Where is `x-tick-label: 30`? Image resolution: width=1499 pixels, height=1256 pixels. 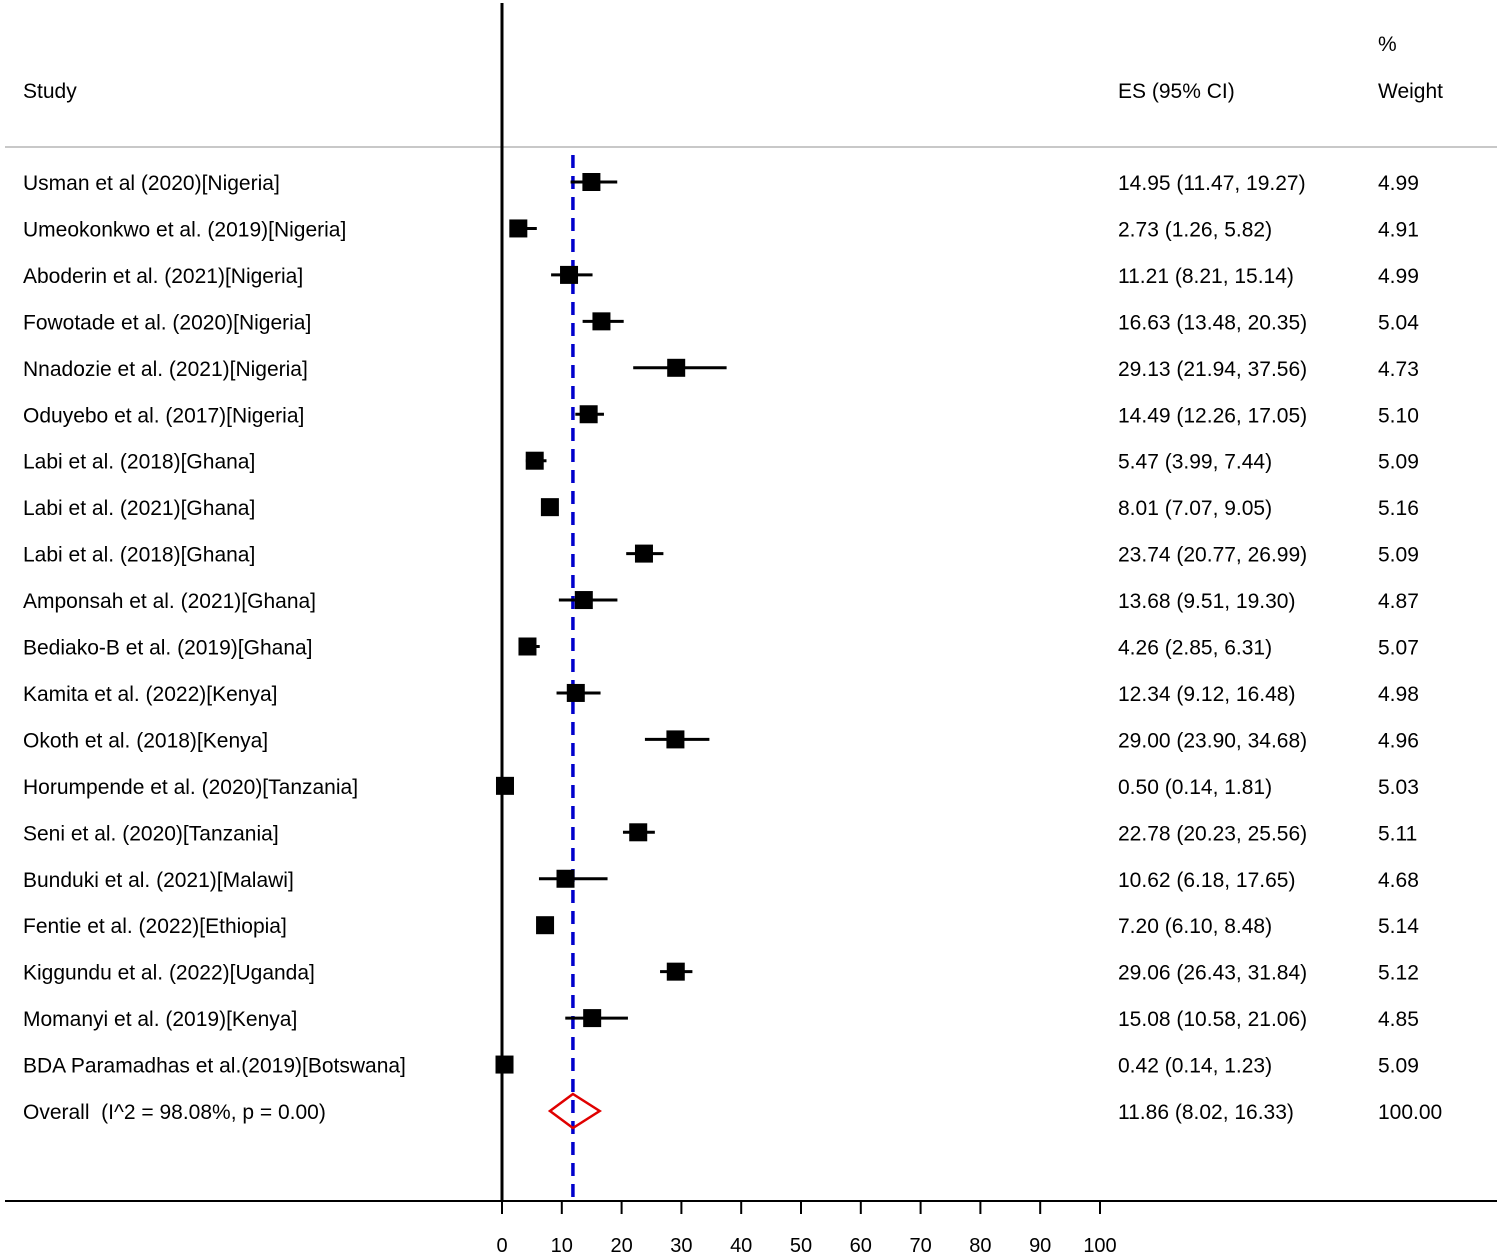 x-tick-label: 30 is located at coordinates (681, 1245).